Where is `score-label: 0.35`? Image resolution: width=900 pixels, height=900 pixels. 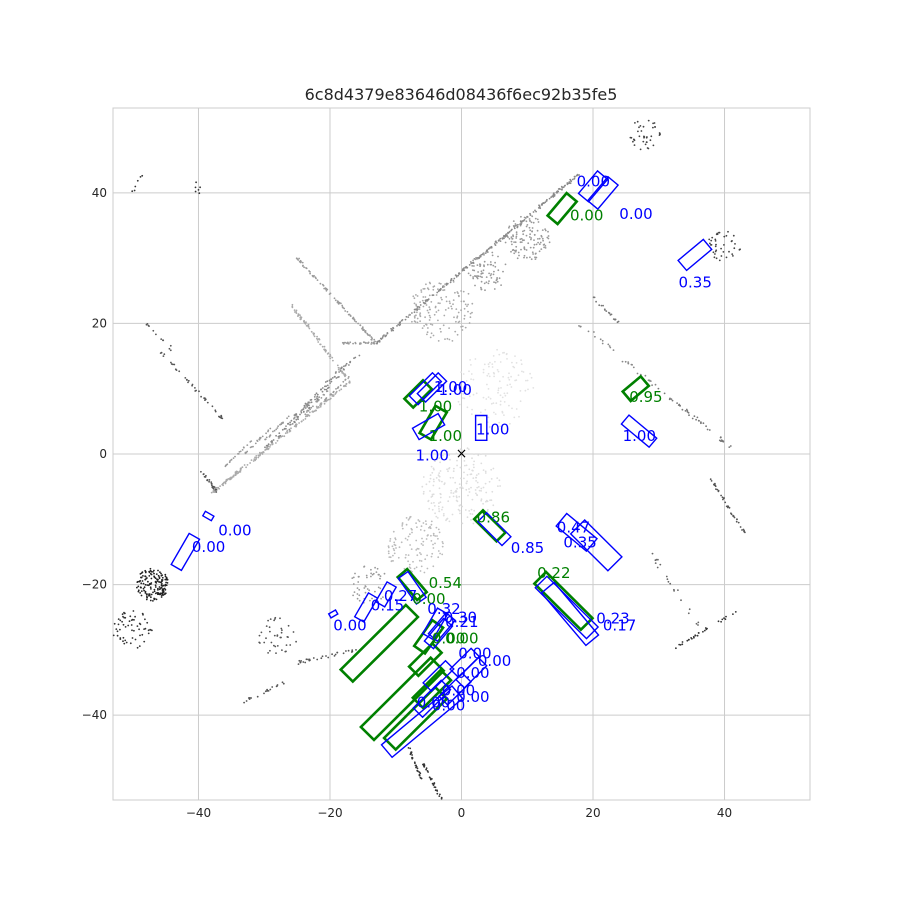
score-label: 0.35 is located at coordinates (579, 542).